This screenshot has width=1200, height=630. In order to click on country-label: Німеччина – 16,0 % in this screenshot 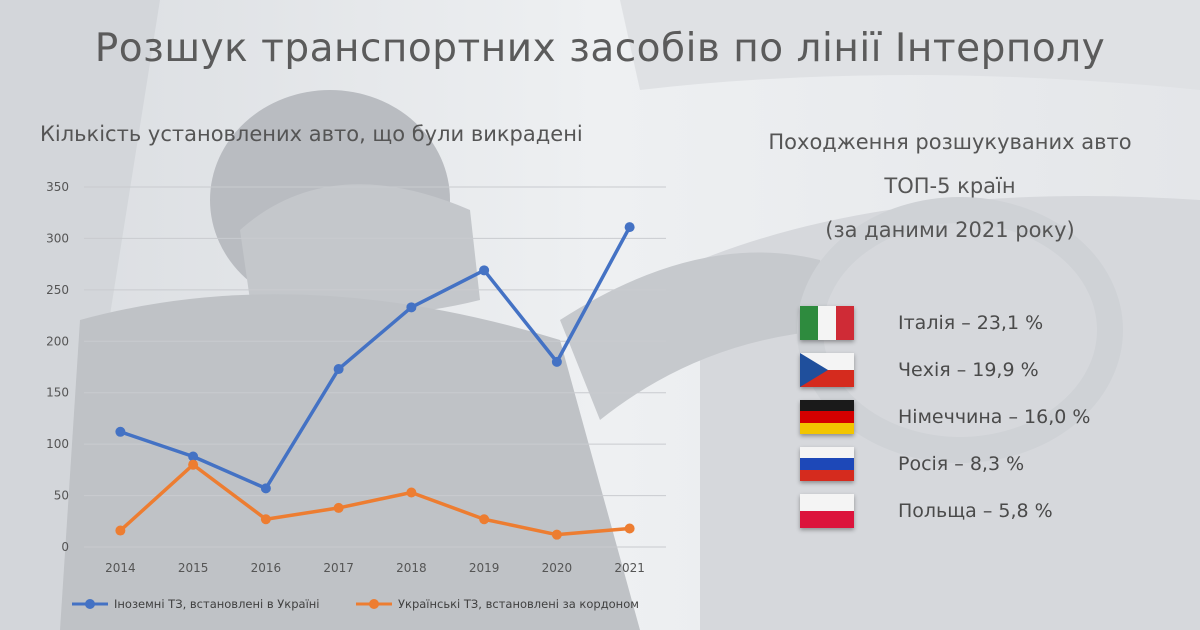, I will do `click(994, 417)`.